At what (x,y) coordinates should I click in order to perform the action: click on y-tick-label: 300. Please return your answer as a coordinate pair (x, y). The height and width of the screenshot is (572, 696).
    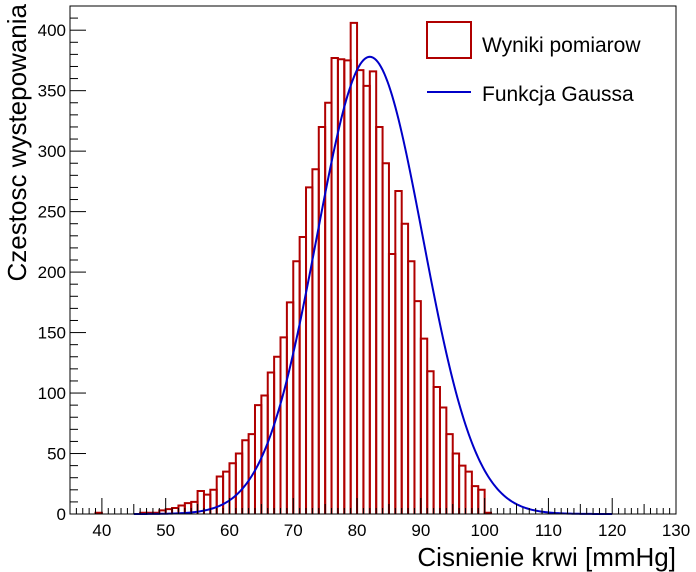
    Looking at the image, I should click on (52, 151).